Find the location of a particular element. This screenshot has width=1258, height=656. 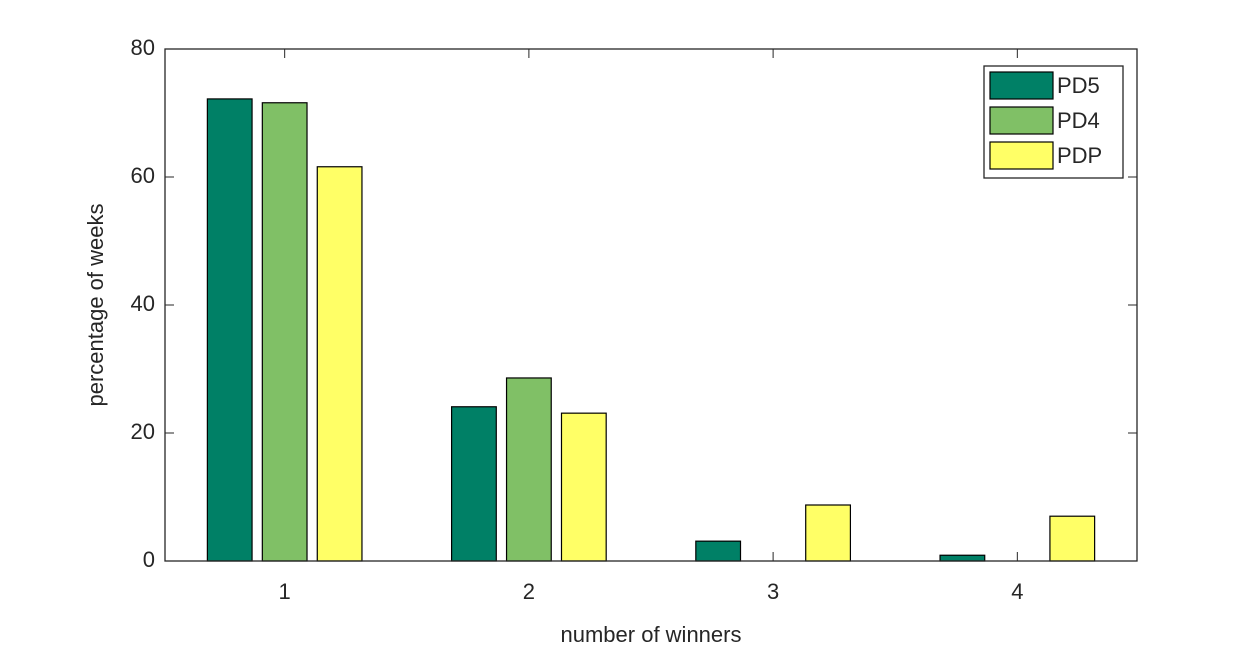

x-tick-label: 4 is located at coordinates (1017, 591).